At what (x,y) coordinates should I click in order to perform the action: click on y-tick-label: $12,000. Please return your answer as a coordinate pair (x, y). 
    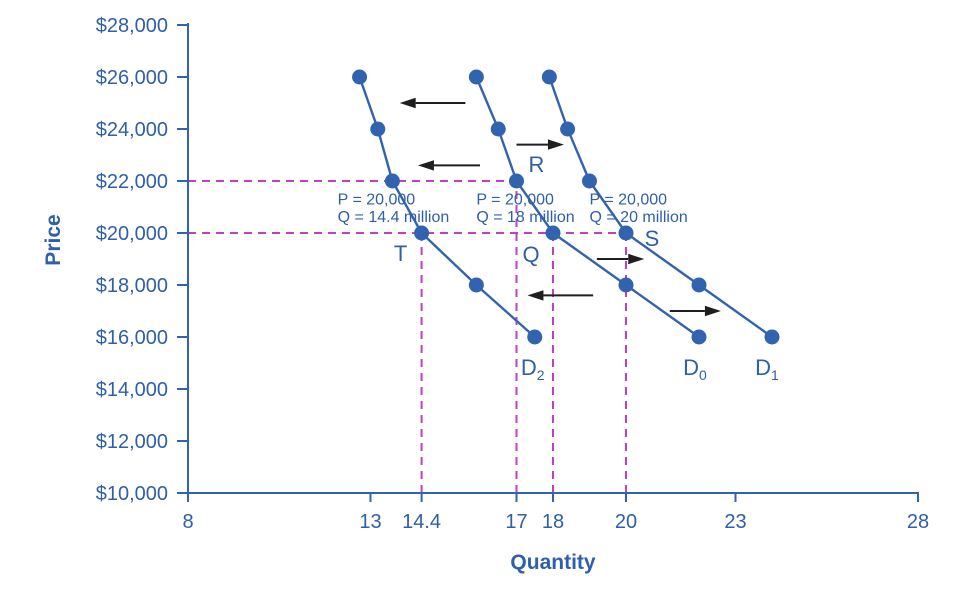
    Looking at the image, I should click on (132, 442).